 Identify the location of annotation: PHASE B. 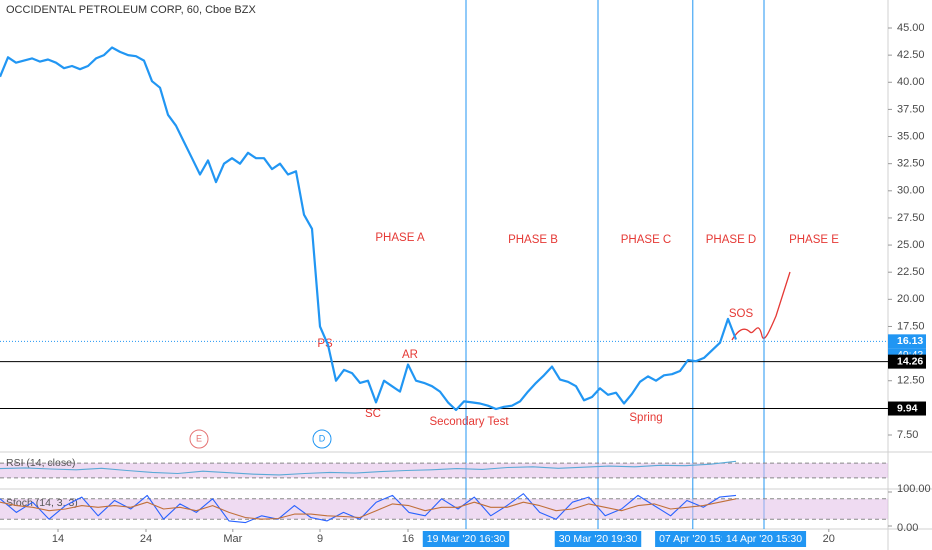
(533, 240).